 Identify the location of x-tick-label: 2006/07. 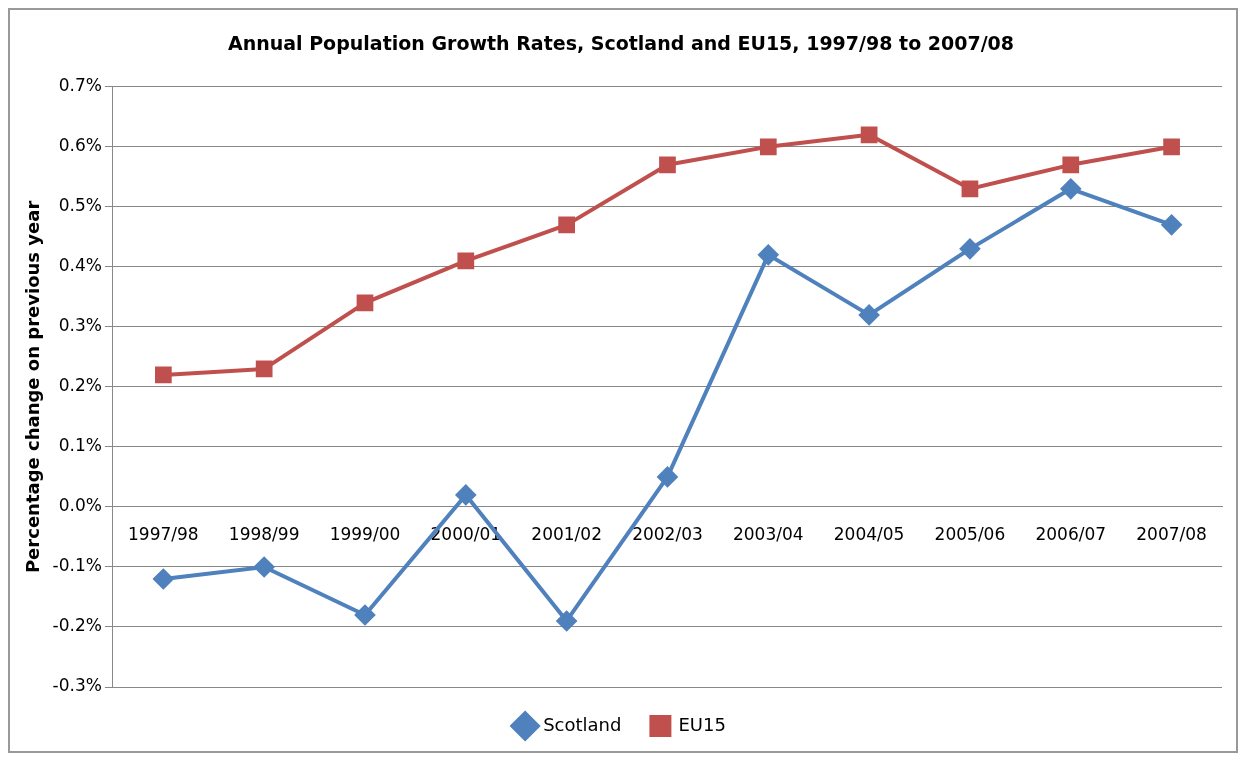
(1071, 533).